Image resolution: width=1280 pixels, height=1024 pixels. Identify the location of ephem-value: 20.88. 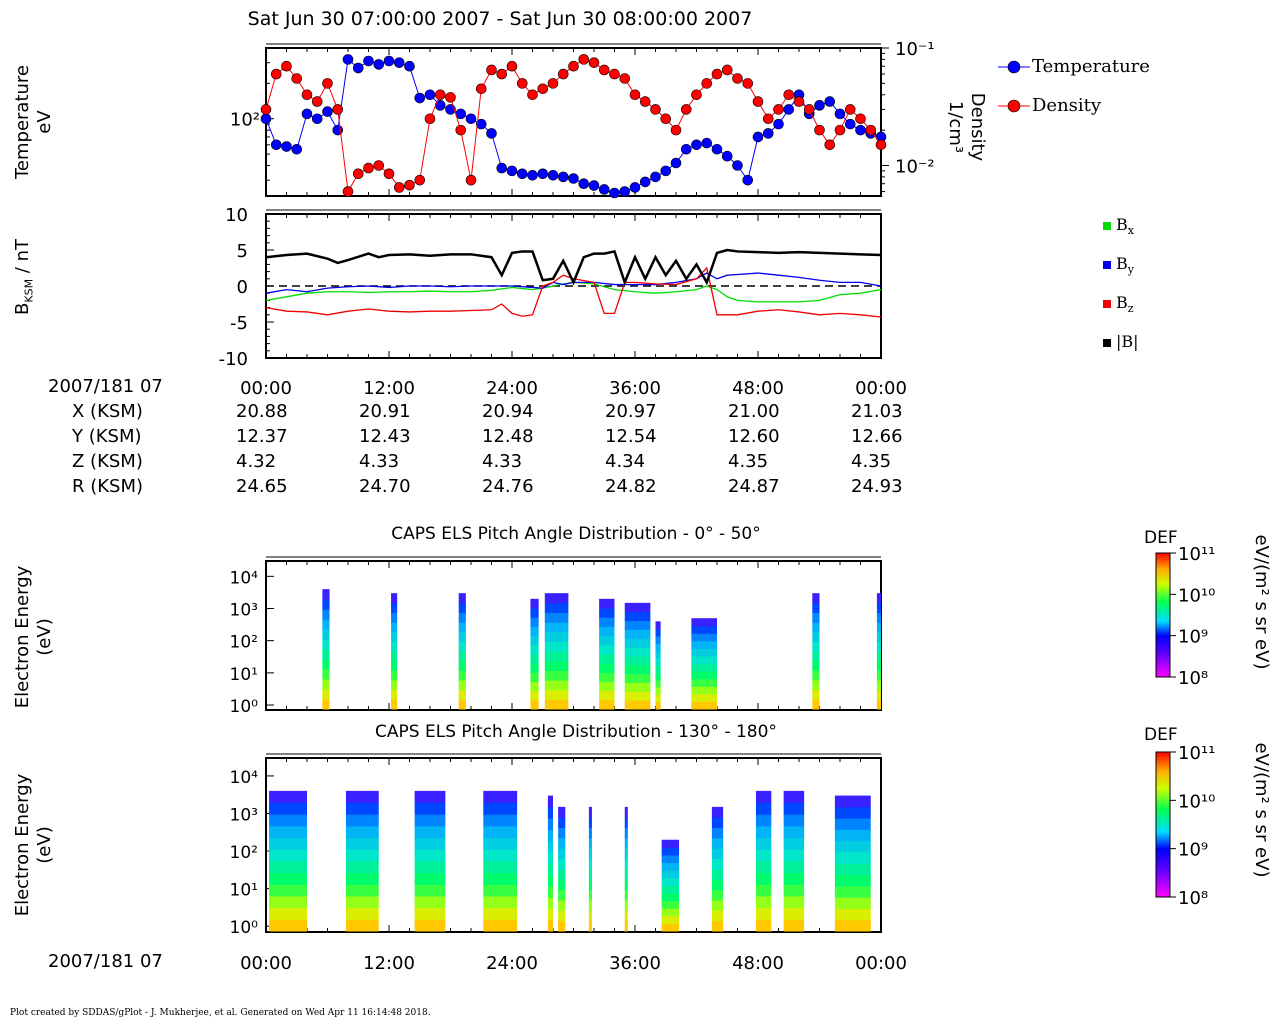
(262, 411).